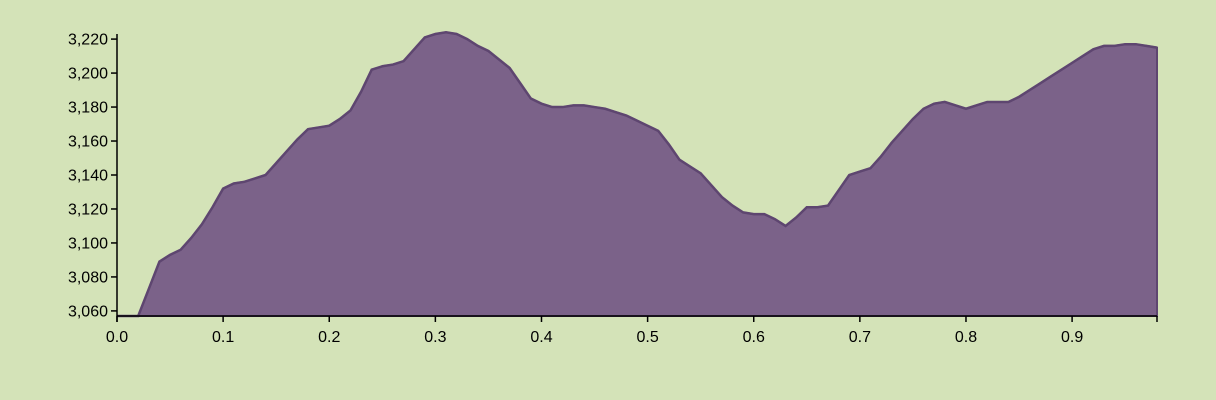 This screenshot has width=1216, height=400. I want to click on x-tick-label: 0.8, so click(966, 337).